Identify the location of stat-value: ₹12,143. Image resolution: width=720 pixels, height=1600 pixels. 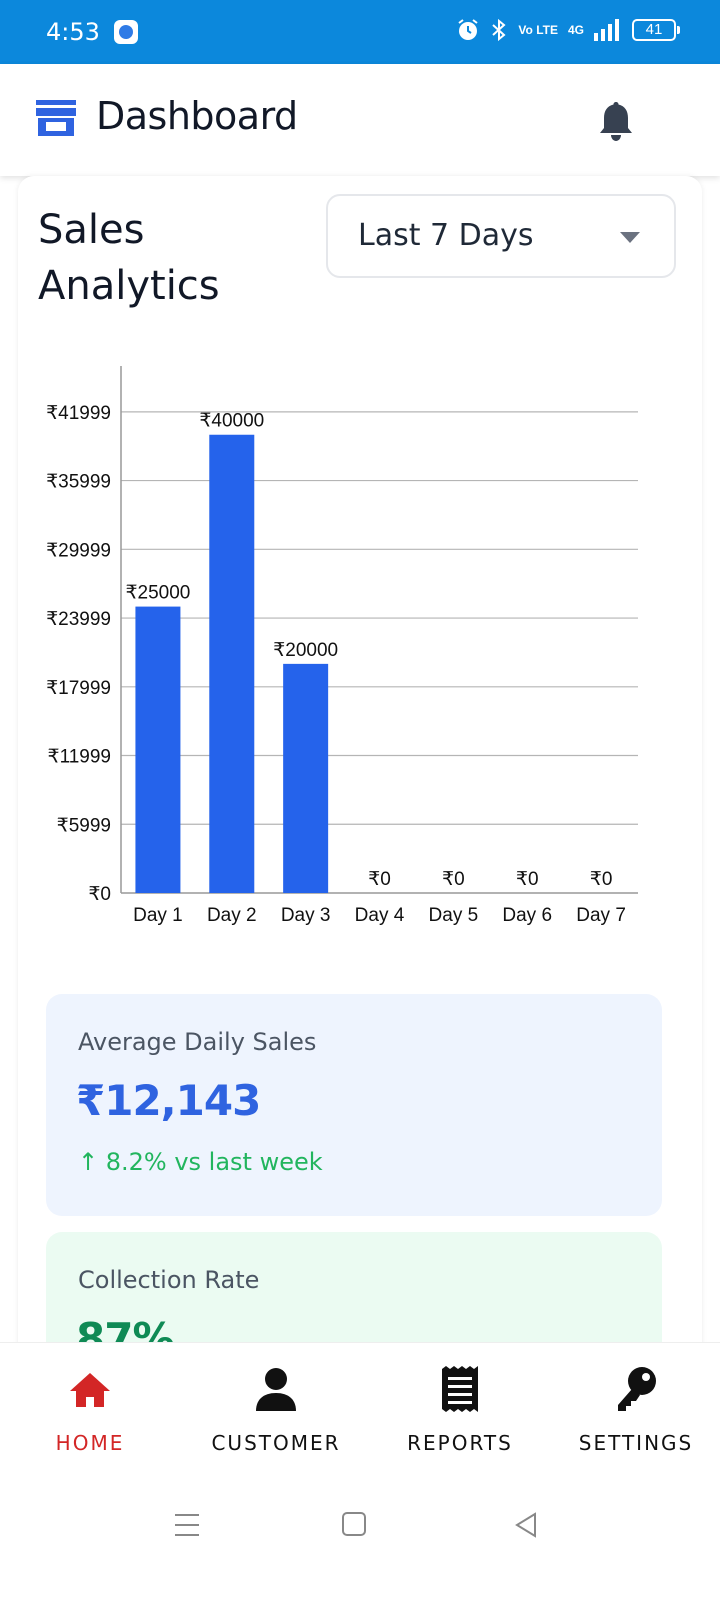
(168, 1100).